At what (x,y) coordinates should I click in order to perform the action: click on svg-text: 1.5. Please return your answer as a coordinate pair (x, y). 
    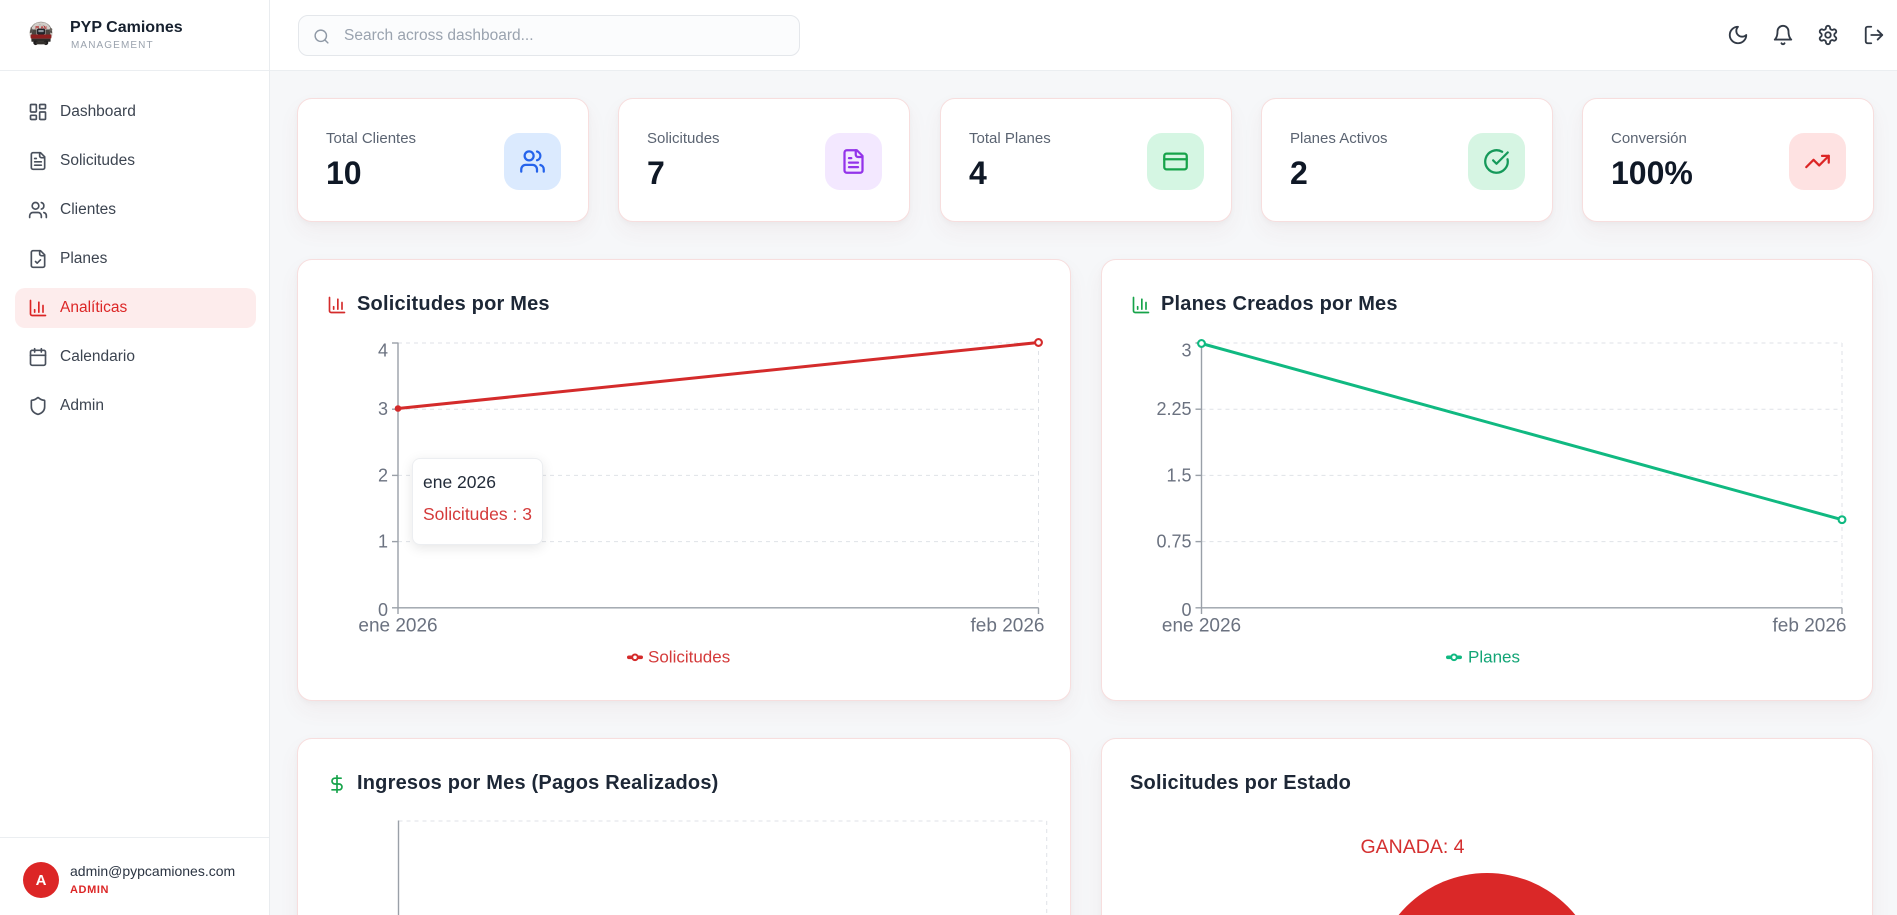
    Looking at the image, I should click on (1178, 475).